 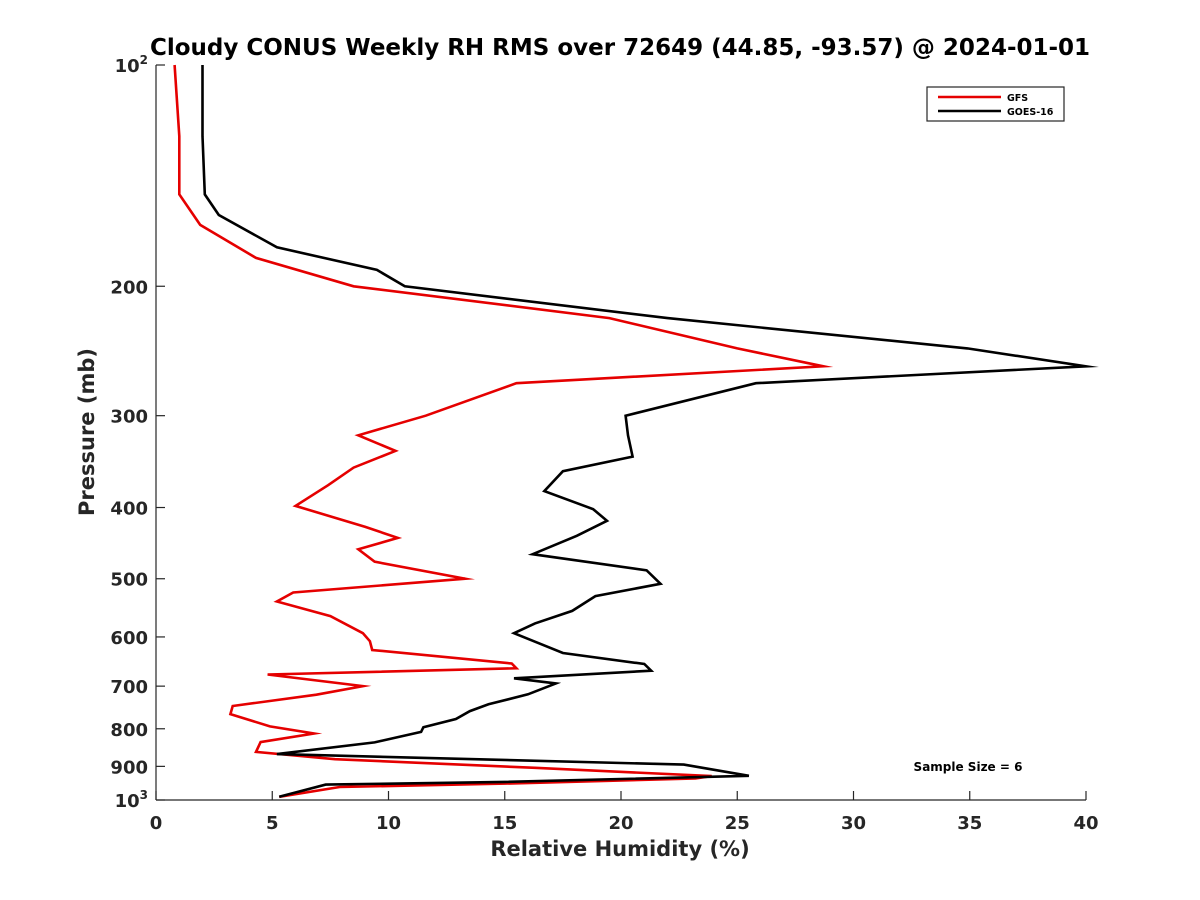 What do you see at coordinates (129, 509) in the screenshot?
I see `y-tick-label: 400` at bounding box center [129, 509].